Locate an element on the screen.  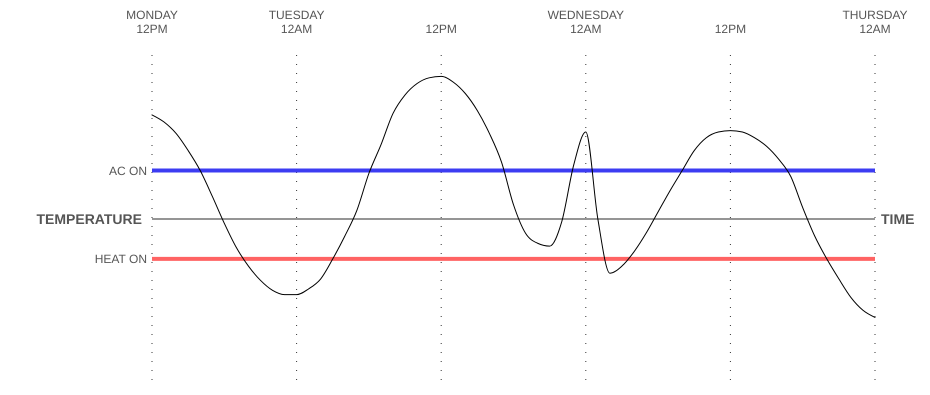
x-tick-label: THURSDAY 12AM is located at coordinates (875, 22).